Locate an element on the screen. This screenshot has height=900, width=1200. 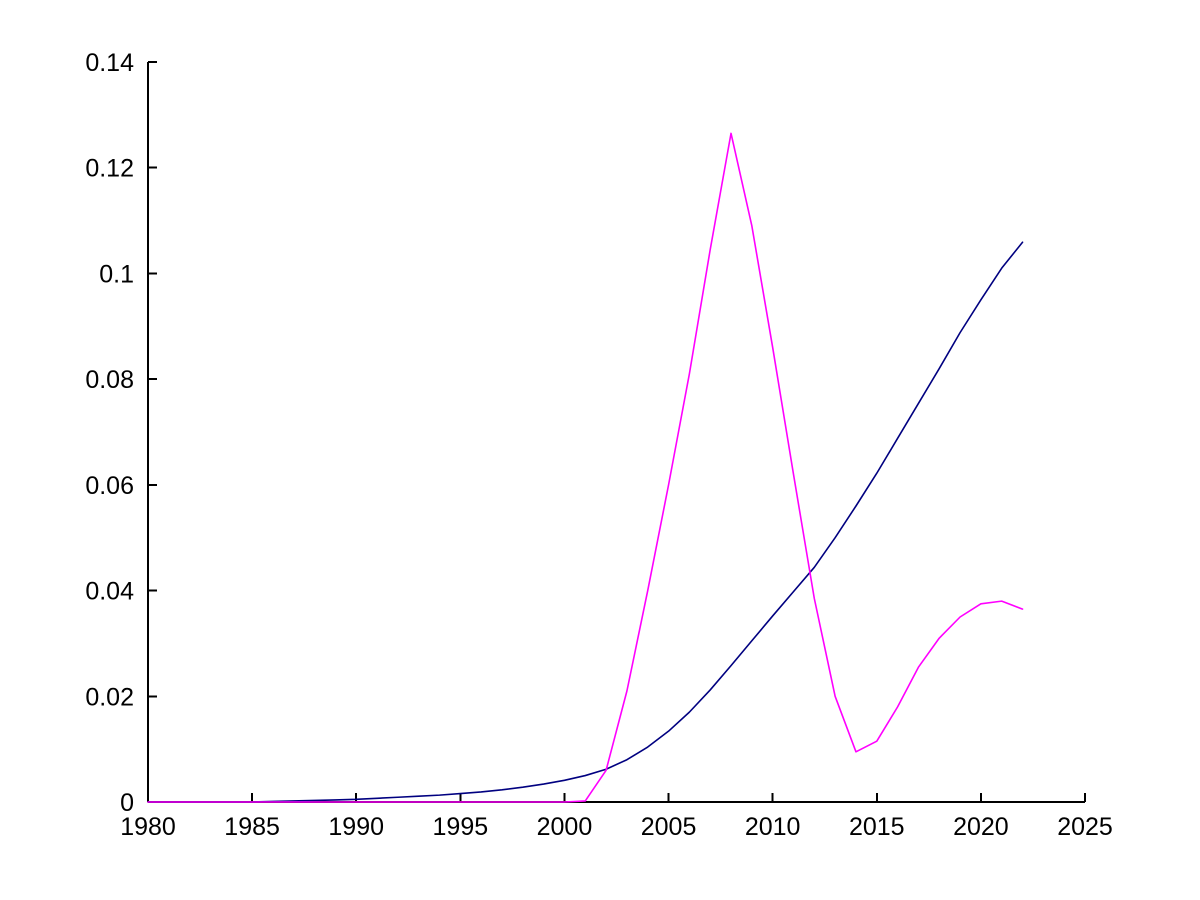
x-tick-label: 2010 is located at coordinates (773, 827).